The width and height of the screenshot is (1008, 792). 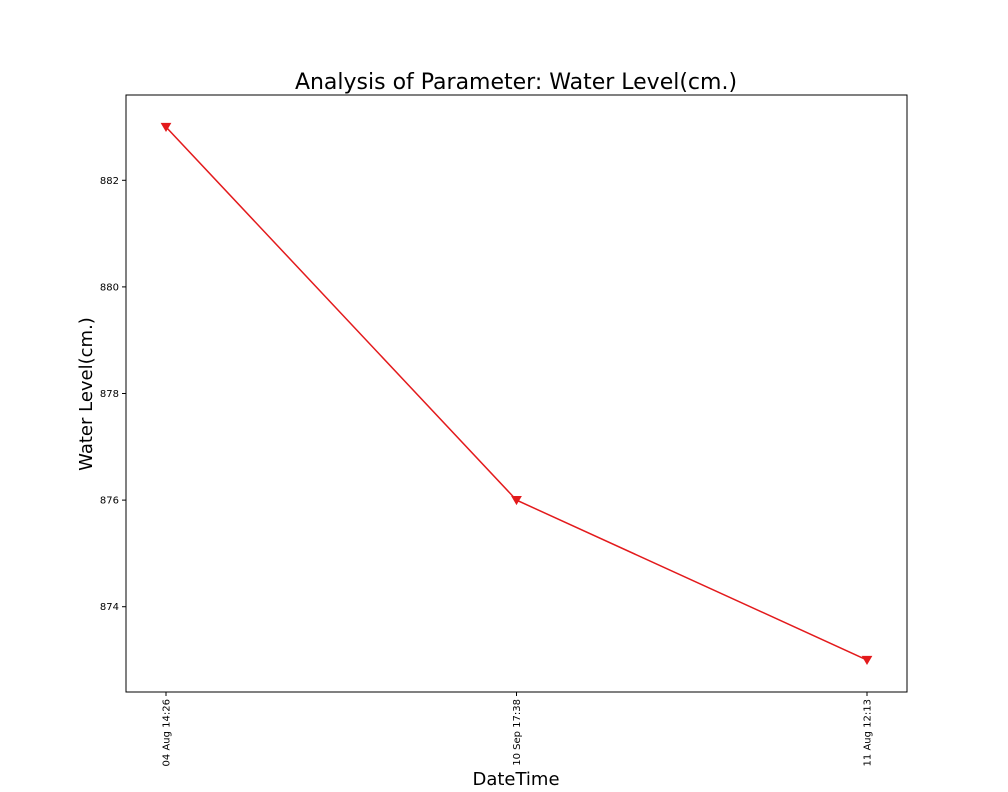 I want to click on x-axis: 04 Aug 14:26 10 Sep 17:38 11 Aug 12:13, so click(x=518, y=729).